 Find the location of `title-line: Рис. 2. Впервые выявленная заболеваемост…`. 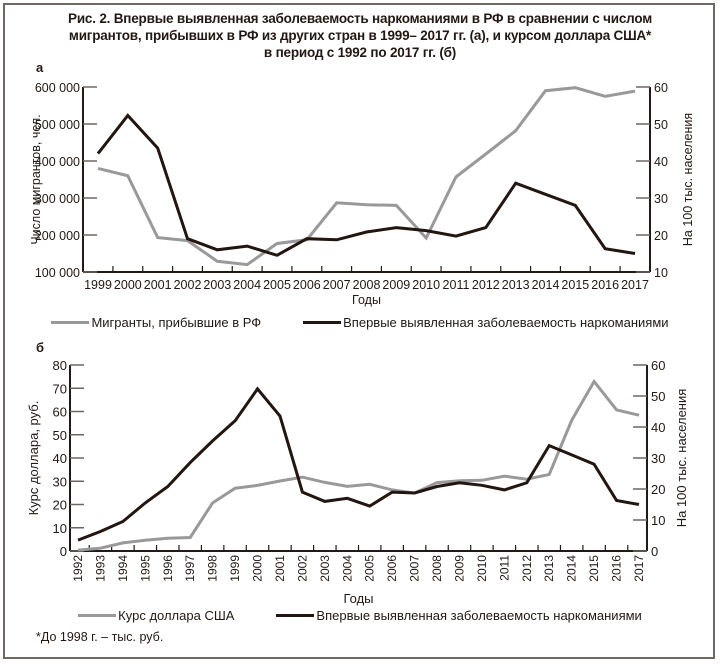

title-line: Рис. 2. Впервые выявленная заболеваемост… is located at coordinates (360, 18).